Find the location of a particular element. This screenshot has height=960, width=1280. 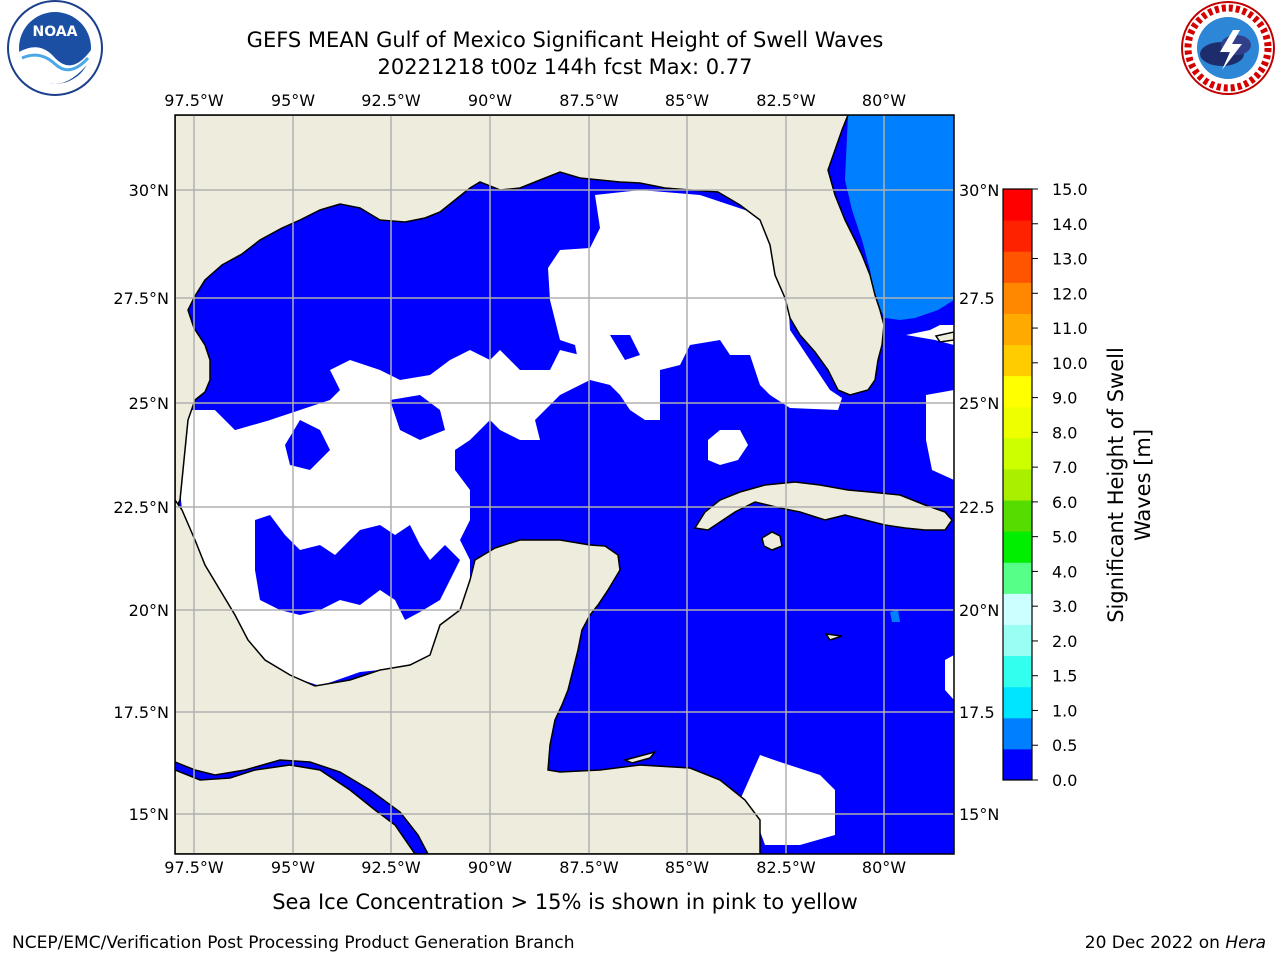

colorbar-tick-label: 10.0 is located at coordinates (1070, 363).